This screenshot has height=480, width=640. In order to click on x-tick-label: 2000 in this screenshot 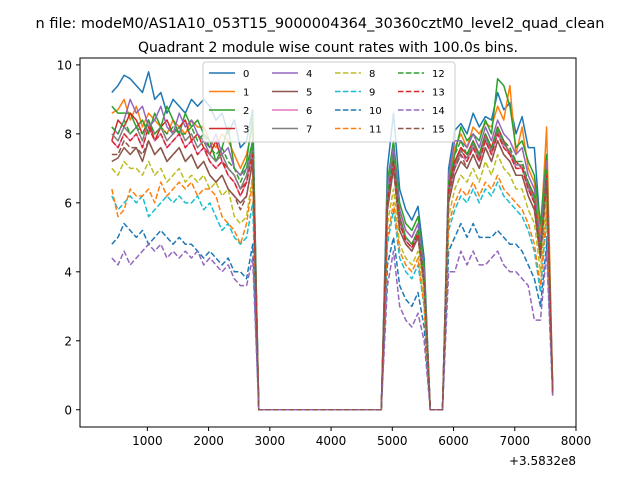, I will do `click(208, 441)`.